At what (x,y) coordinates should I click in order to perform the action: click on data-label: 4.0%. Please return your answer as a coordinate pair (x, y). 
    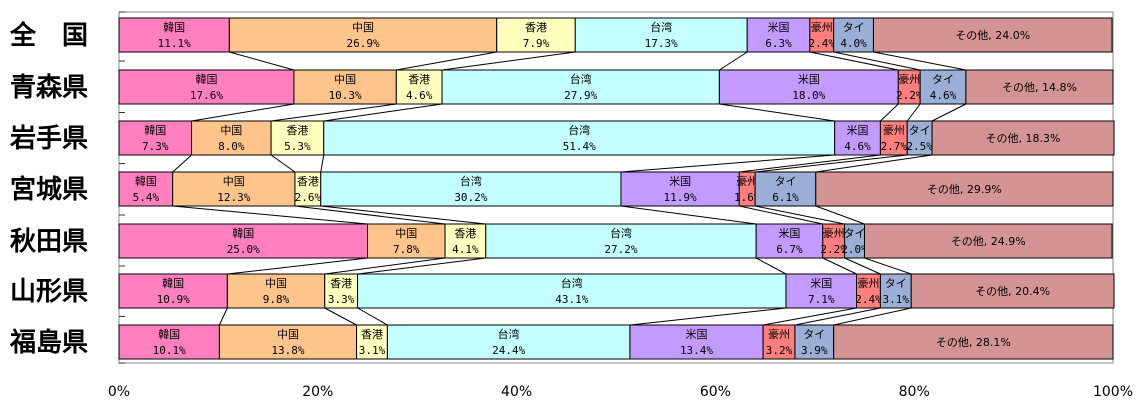
    Looking at the image, I should click on (853, 43).